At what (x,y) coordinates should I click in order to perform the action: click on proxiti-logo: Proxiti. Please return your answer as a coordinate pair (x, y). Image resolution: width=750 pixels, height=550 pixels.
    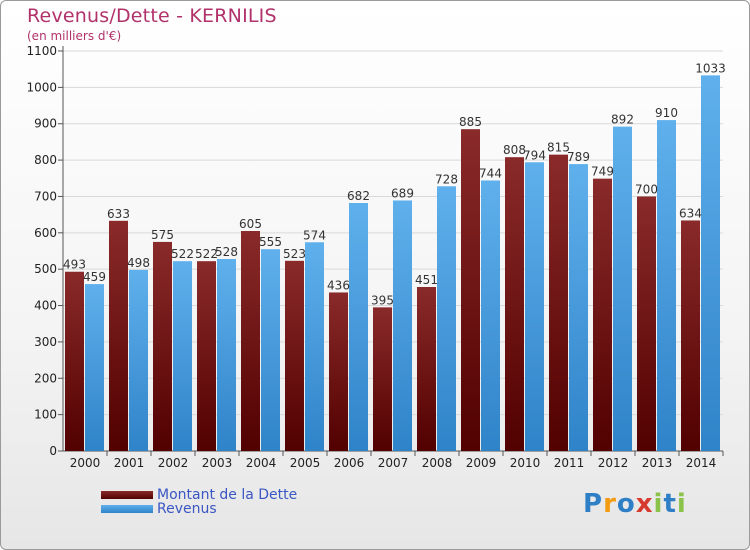
    Looking at the image, I should click on (635, 504).